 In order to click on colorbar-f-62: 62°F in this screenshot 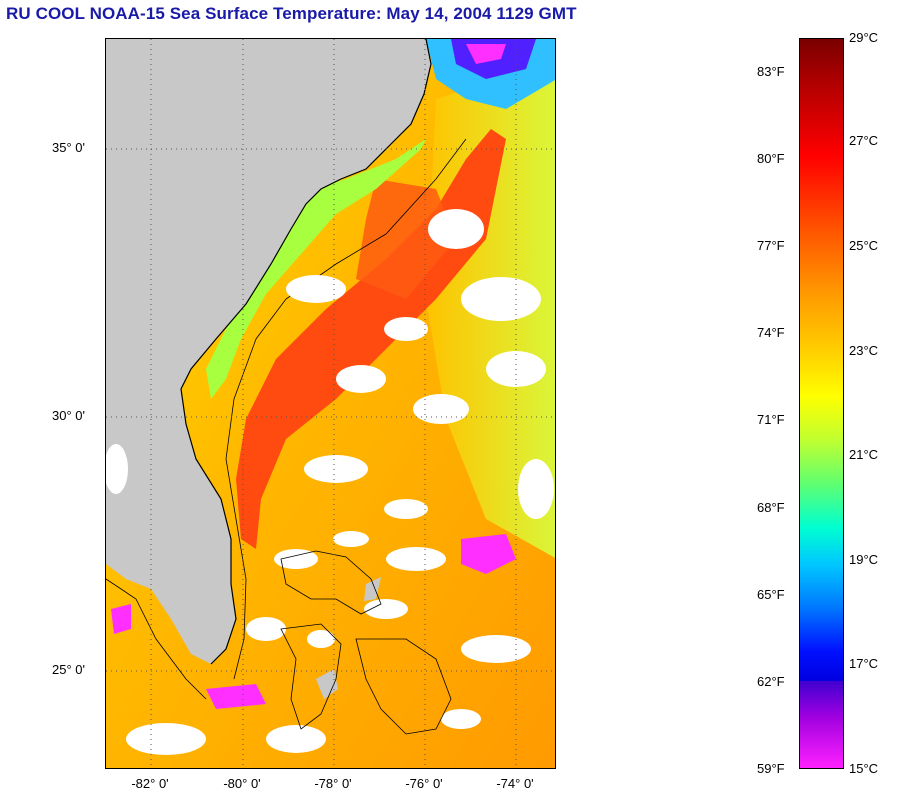, I will do `click(771, 681)`.